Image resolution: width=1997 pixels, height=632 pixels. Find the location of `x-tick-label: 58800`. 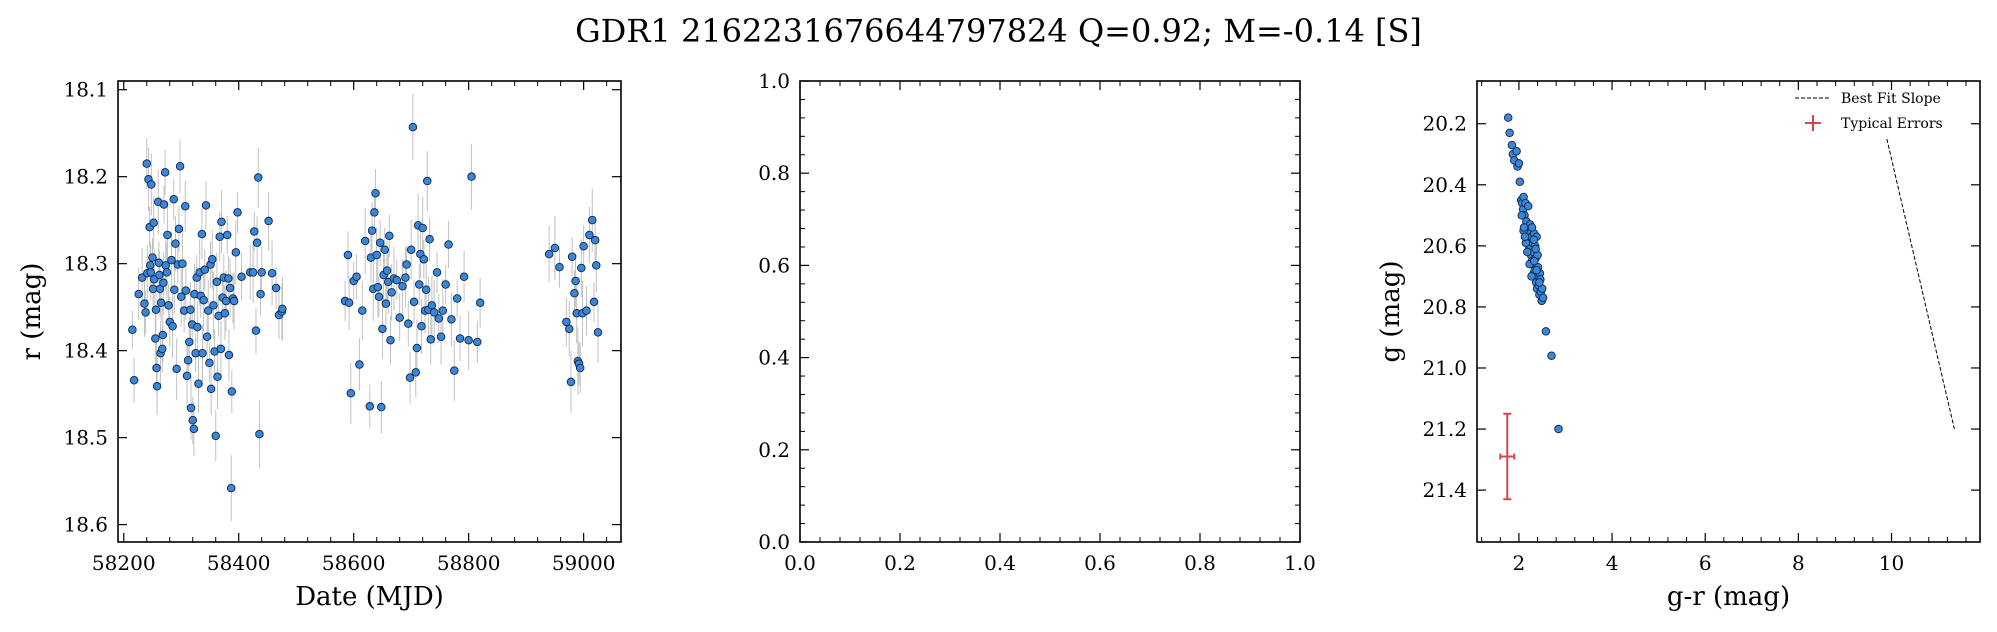

x-tick-label: 58800 is located at coordinates (469, 563).